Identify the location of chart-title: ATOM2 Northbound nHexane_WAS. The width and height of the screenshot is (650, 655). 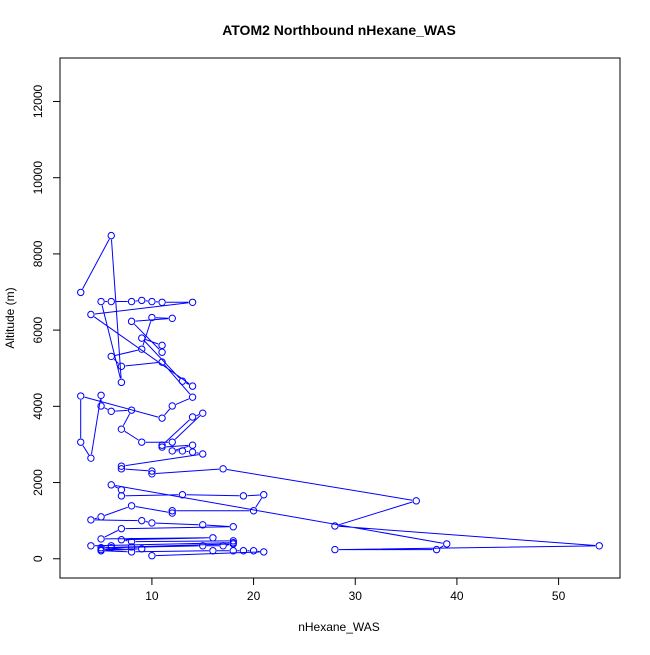
(339, 30).